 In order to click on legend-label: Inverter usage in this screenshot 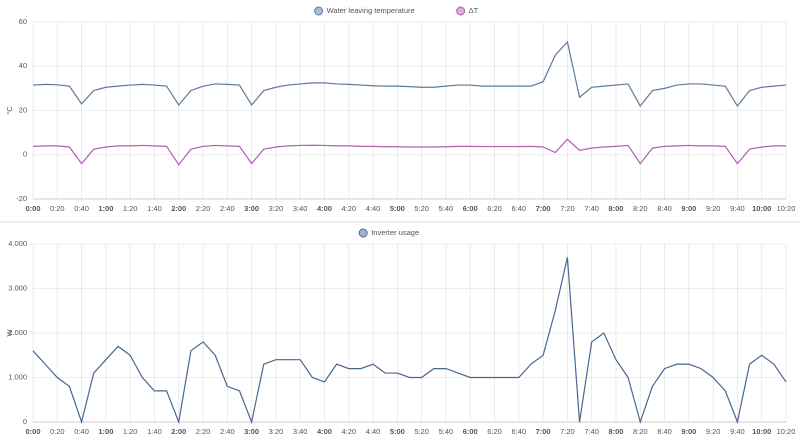, I will do `click(395, 232)`.